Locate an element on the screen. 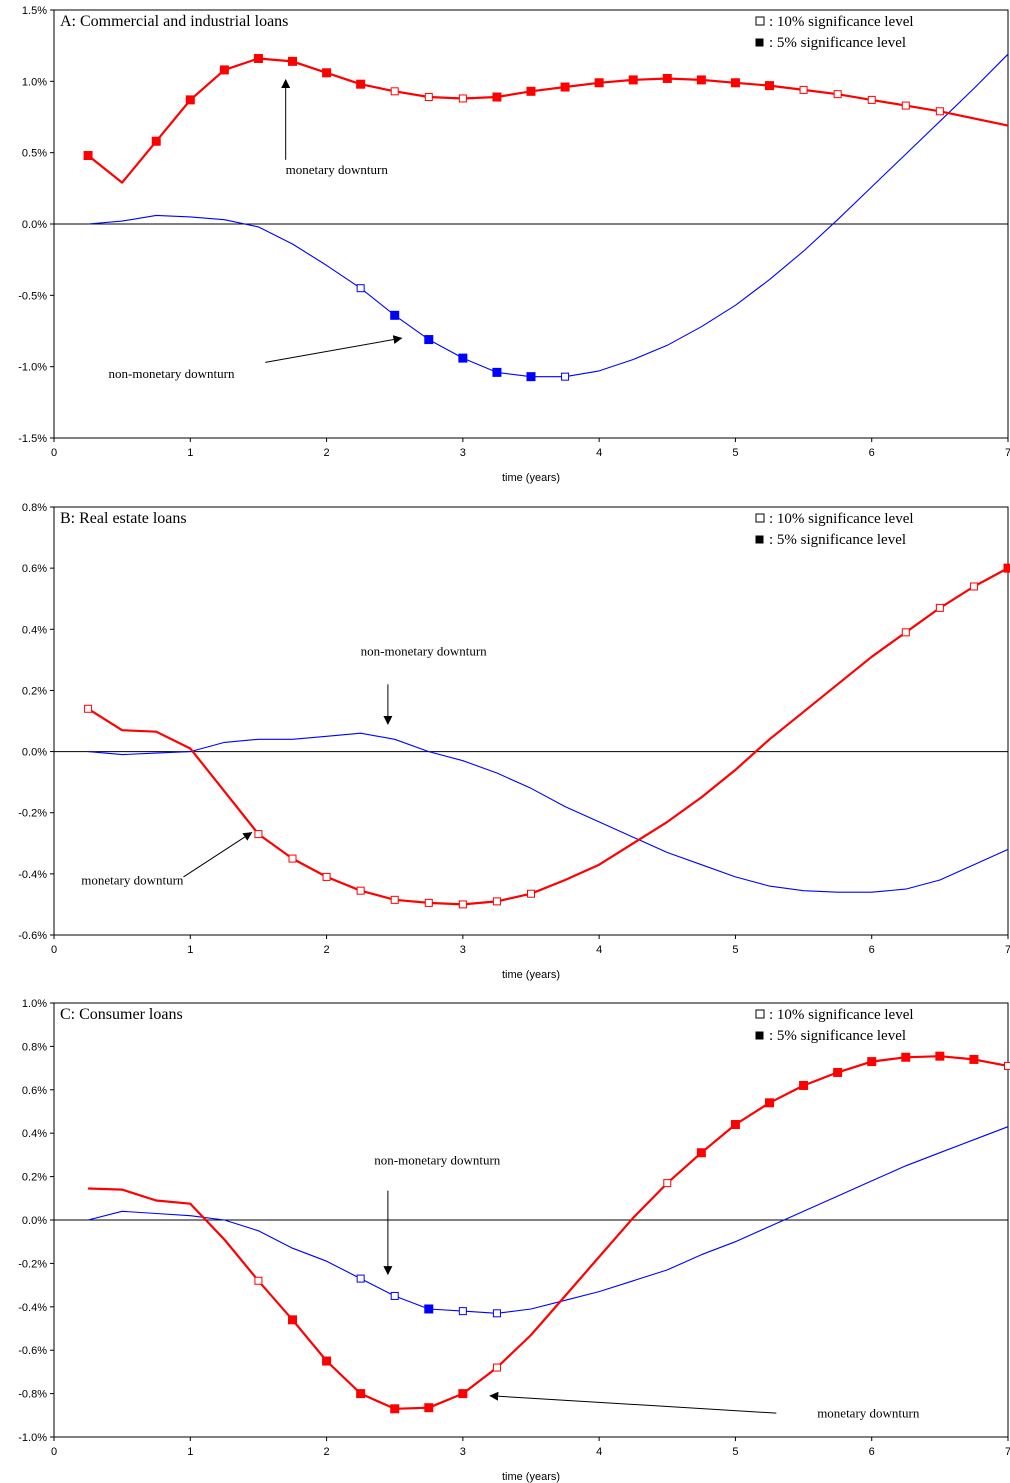  y-tick-label: -1.5% is located at coordinates (32, 439).